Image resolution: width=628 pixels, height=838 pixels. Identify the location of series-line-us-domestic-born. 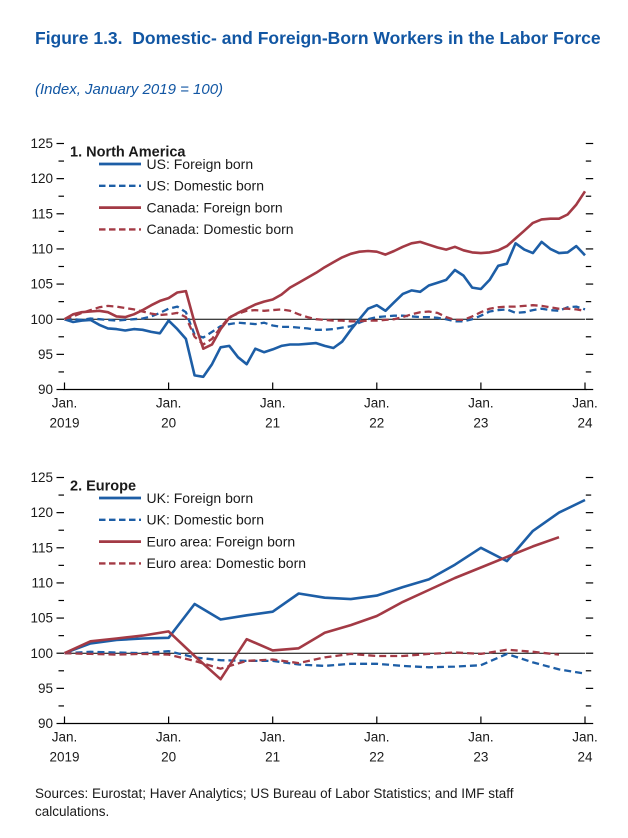
(325, 322).